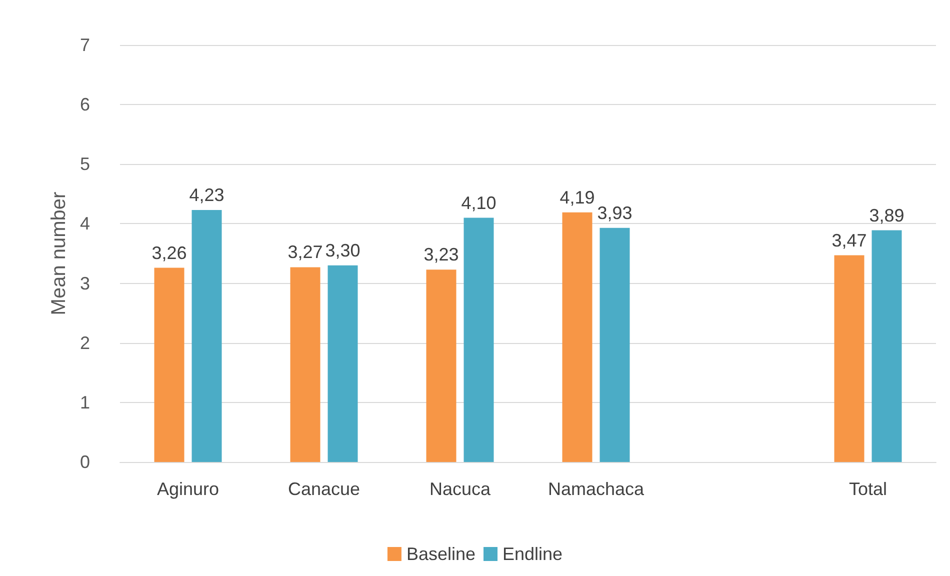 This screenshot has height=576, width=950. What do you see at coordinates (532, 554) in the screenshot?
I see `legend-label: Endline` at bounding box center [532, 554].